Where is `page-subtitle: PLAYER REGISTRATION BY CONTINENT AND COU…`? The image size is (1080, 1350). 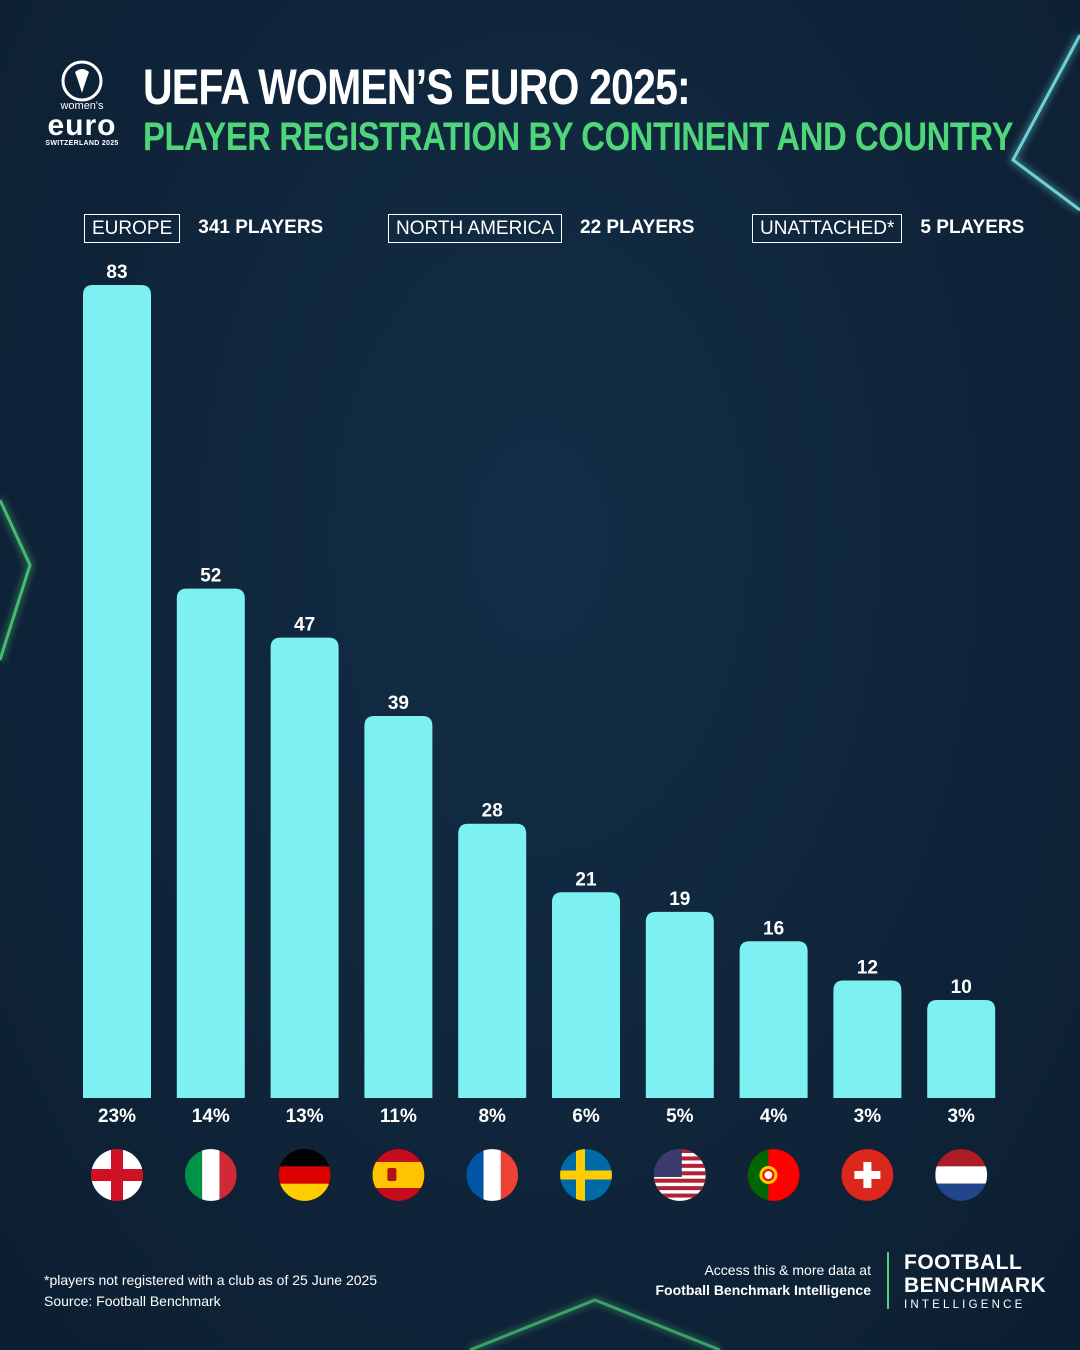
page-subtitle: PLAYER REGISTRATION BY CONTINENT AND COU… is located at coordinates (578, 137).